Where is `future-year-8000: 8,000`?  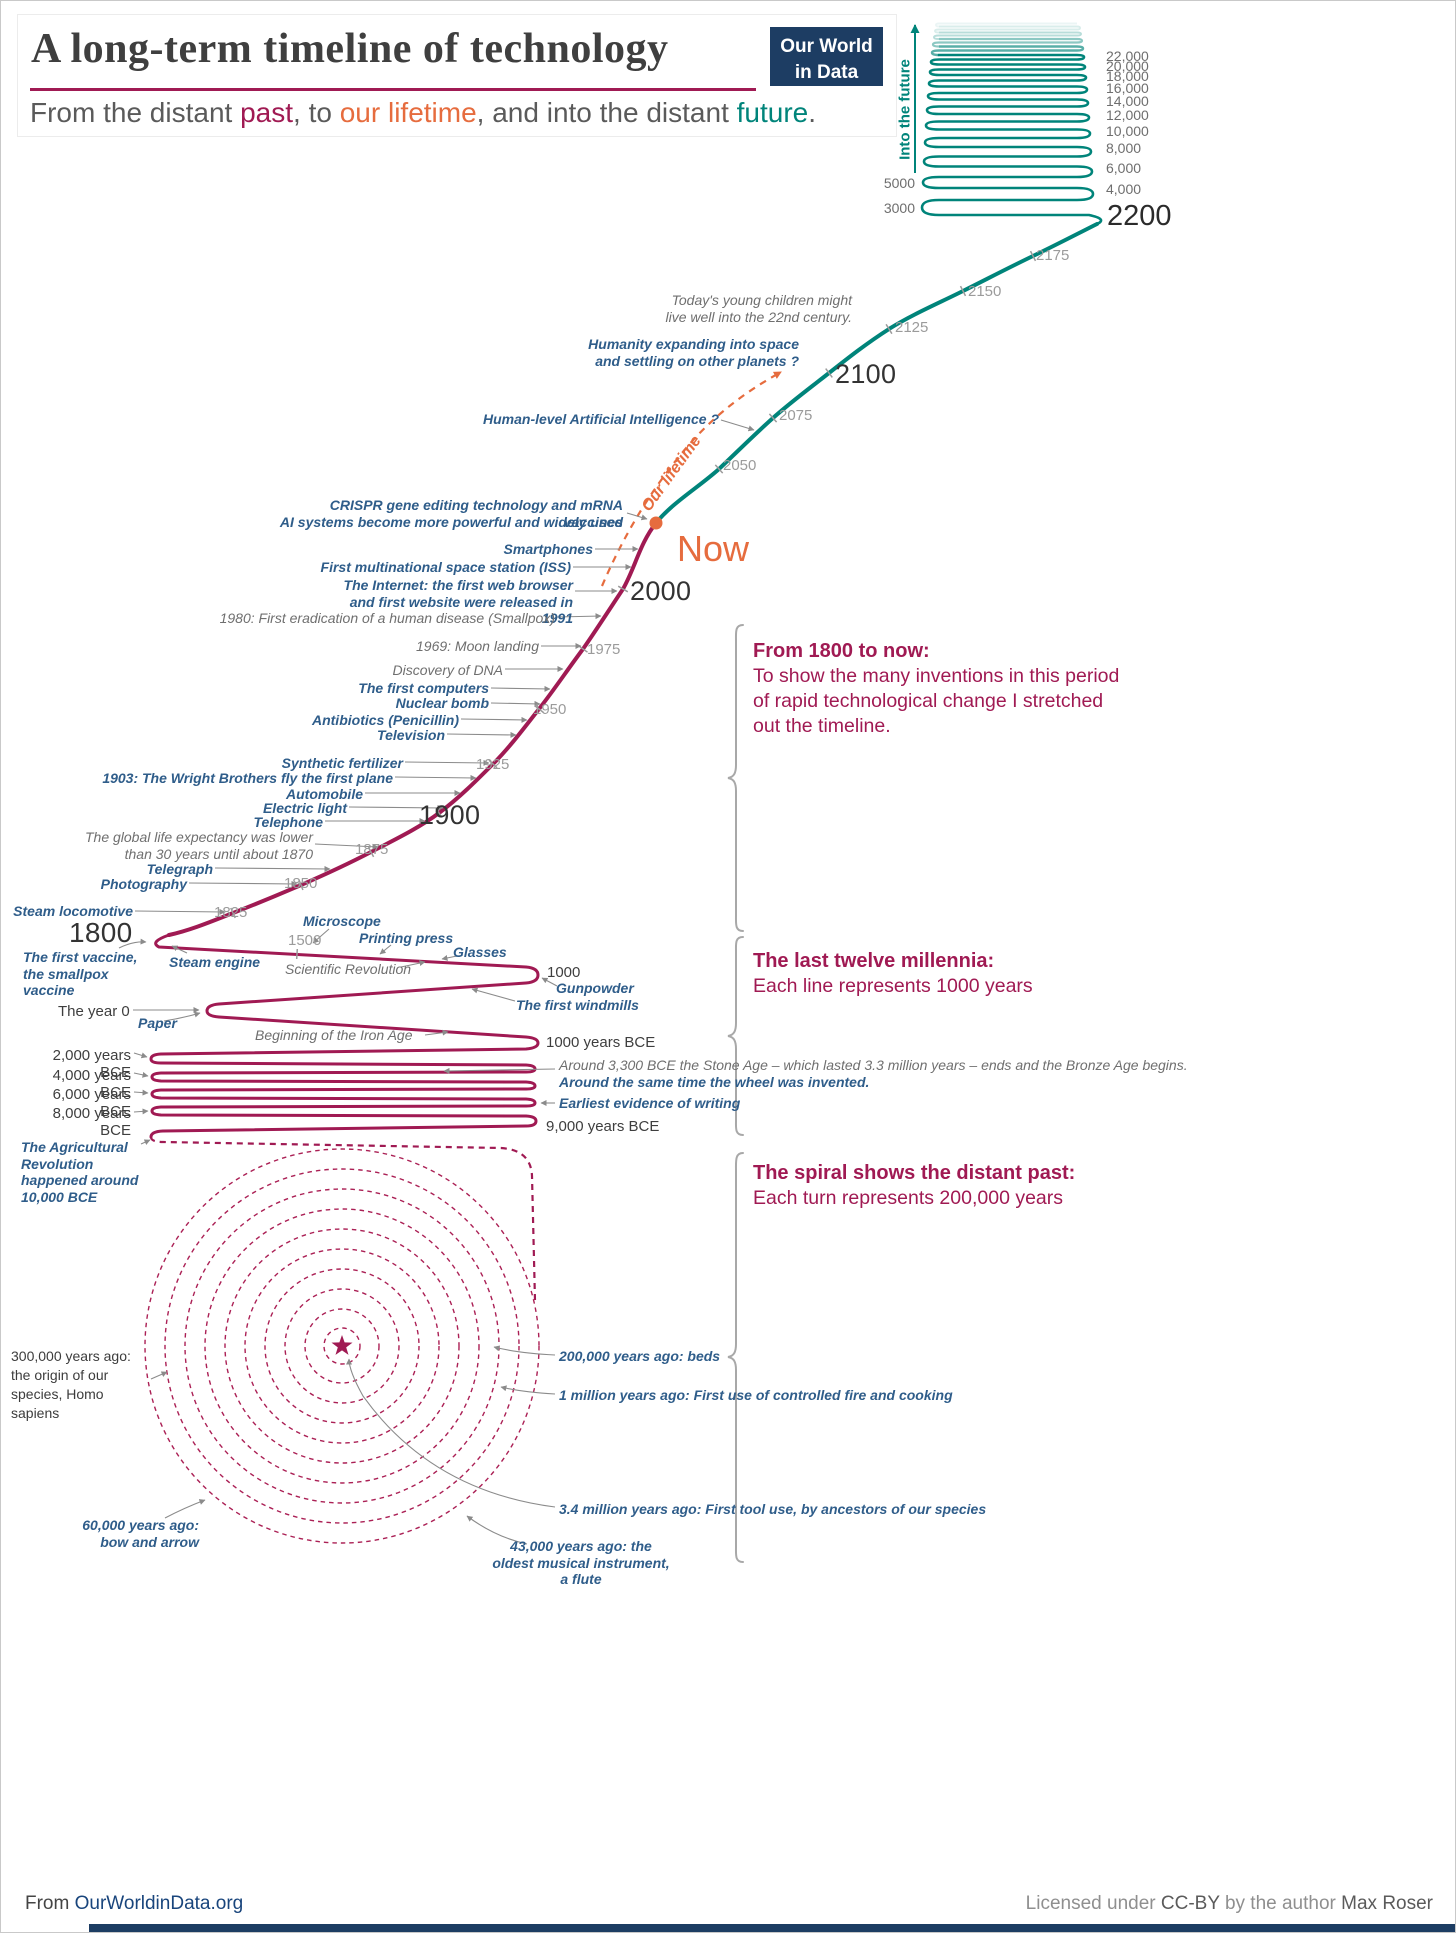
future-year-8000: 8,000 is located at coordinates (1124, 148).